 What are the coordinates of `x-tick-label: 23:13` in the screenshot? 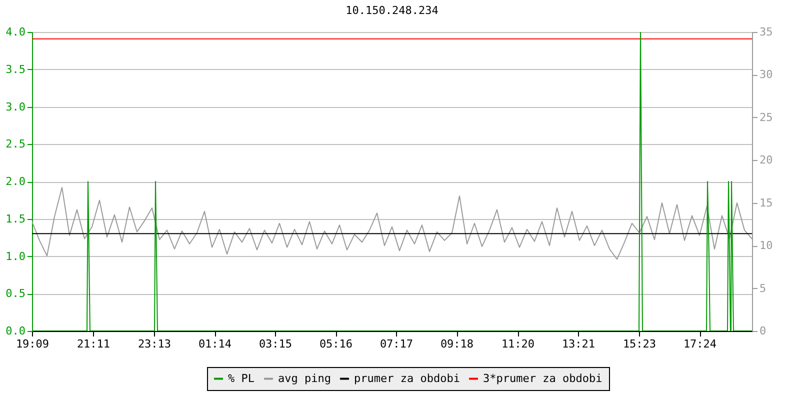 It's located at (155, 344).